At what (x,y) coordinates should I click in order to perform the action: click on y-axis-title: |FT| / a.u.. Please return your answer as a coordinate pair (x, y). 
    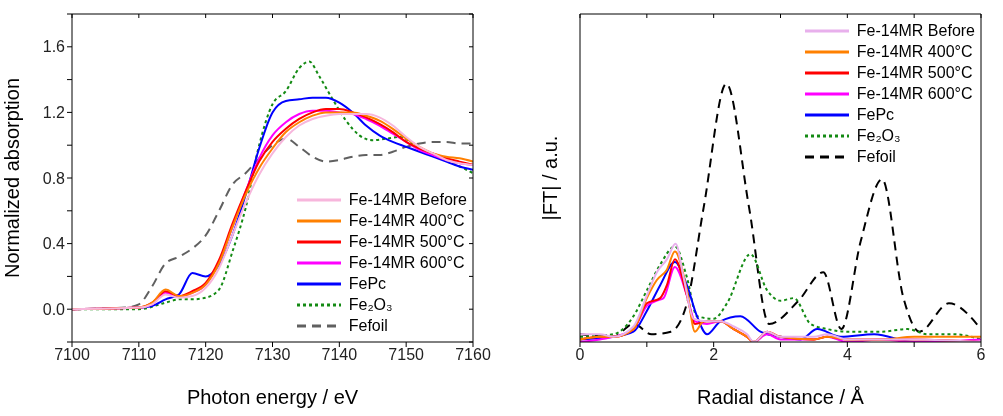
    Looking at the image, I should click on (550, 178).